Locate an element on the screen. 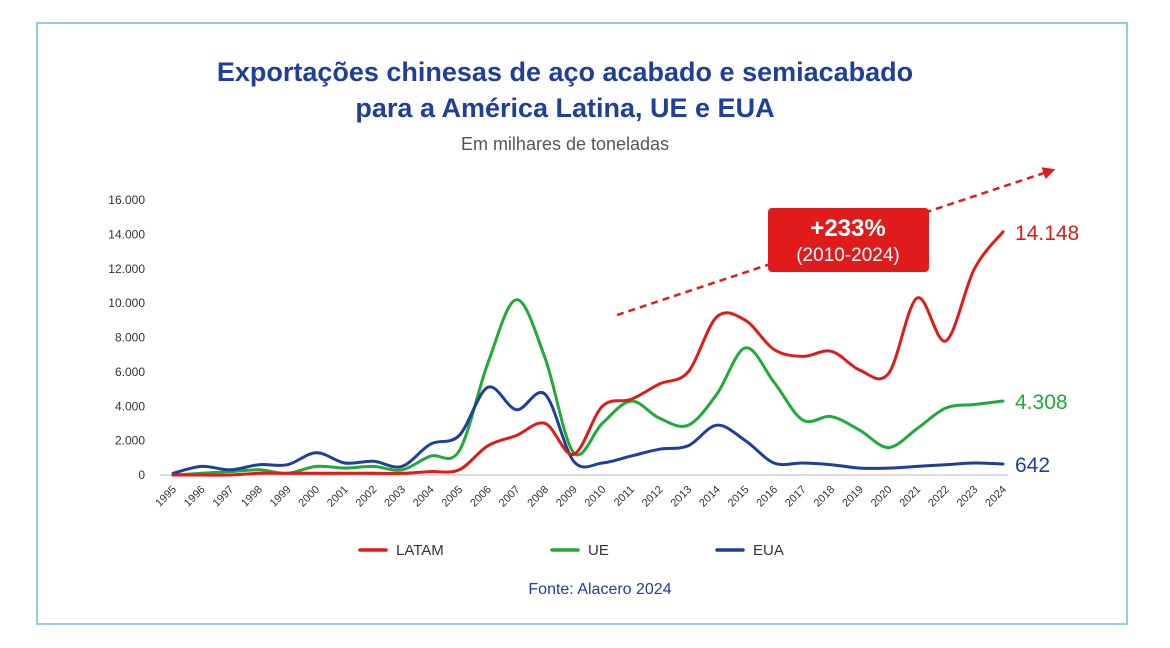 This screenshot has width=1170, height=648. legend-label: UE is located at coordinates (598, 550).